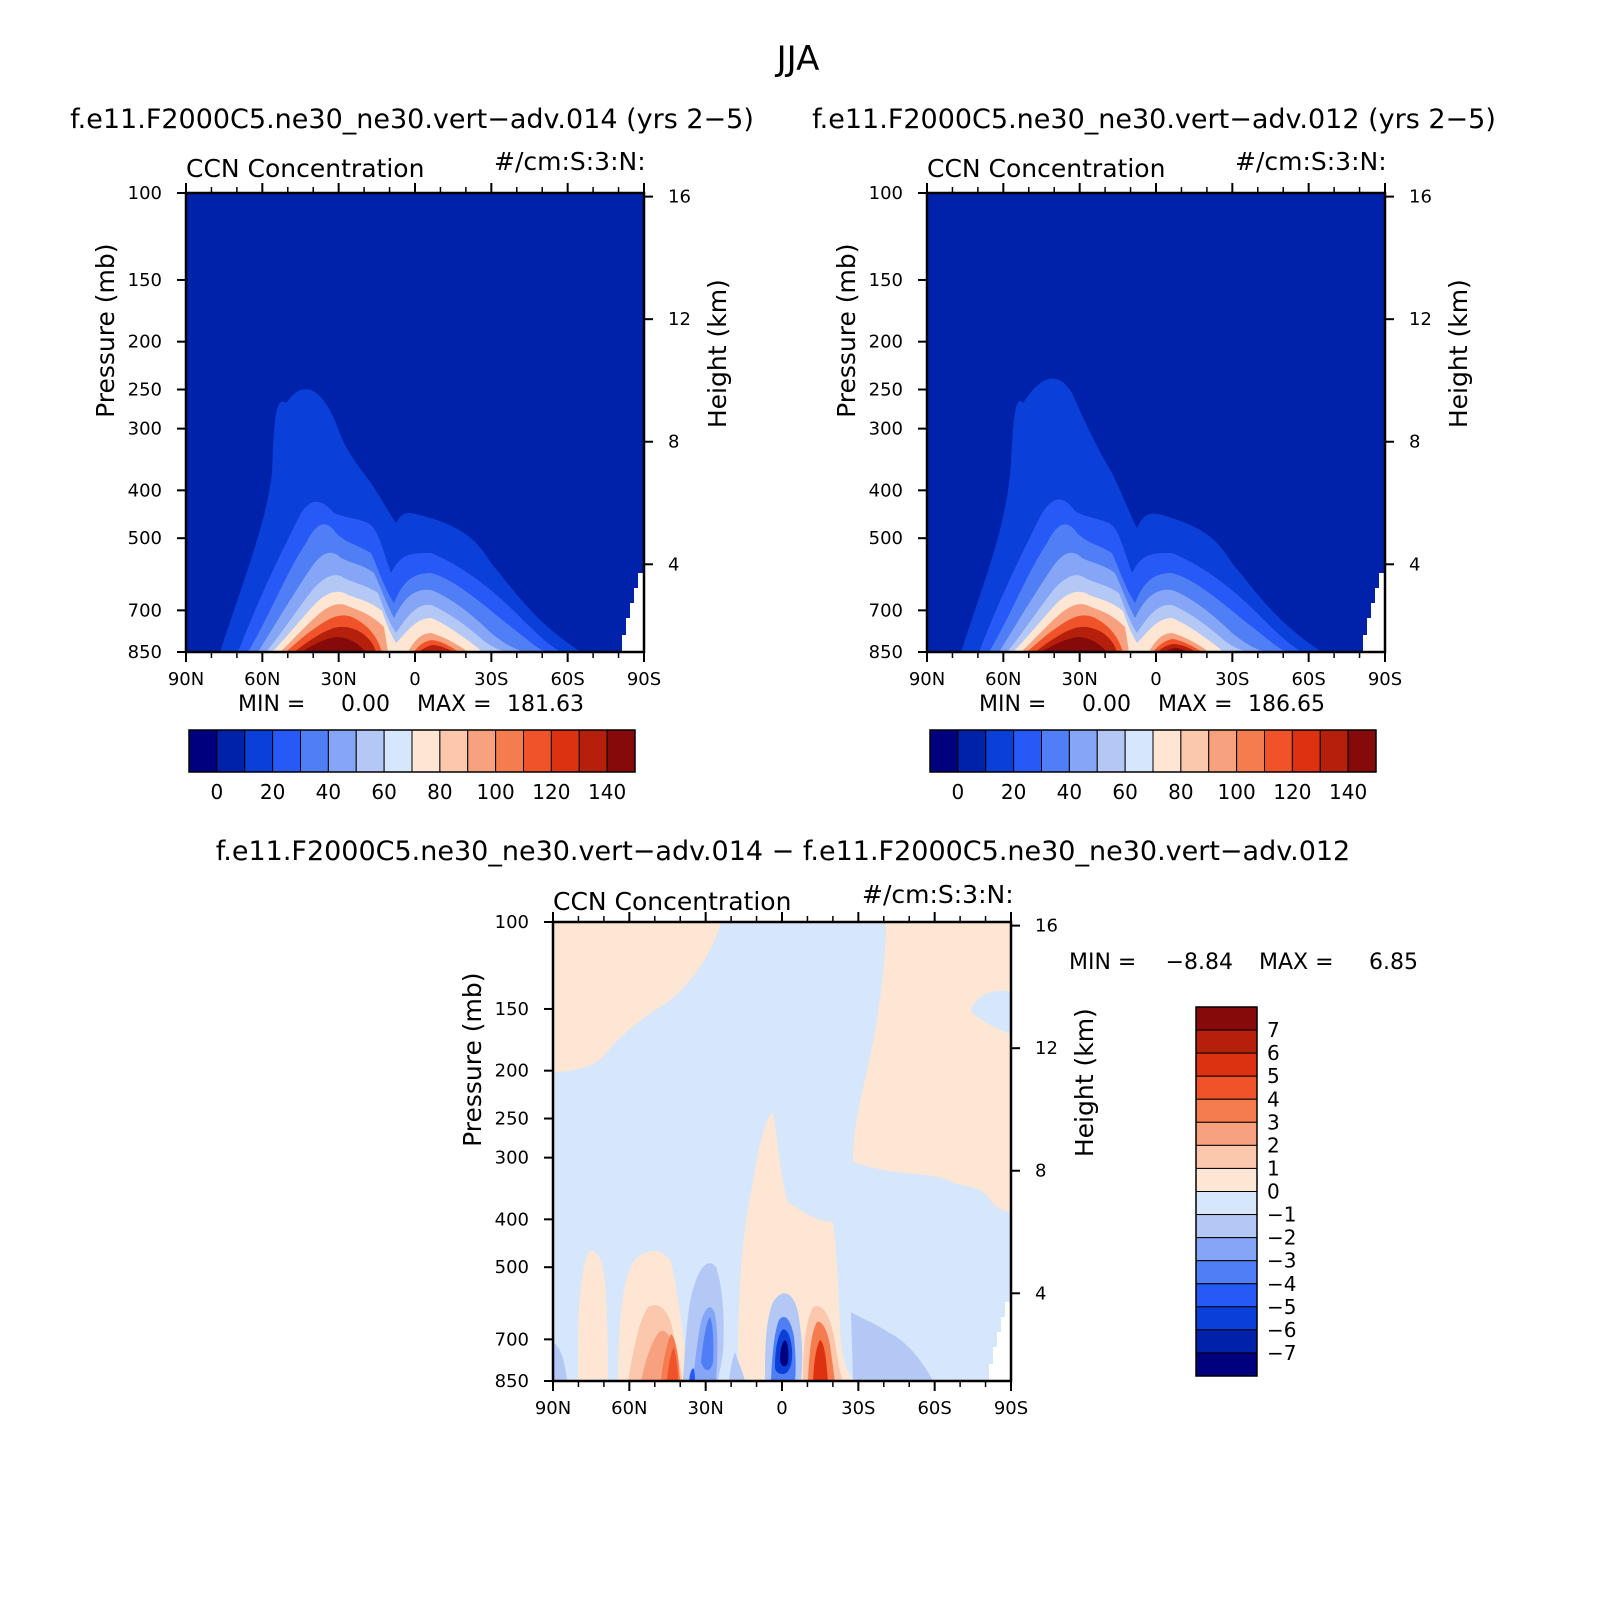 This screenshot has width=1597, height=1600. What do you see at coordinates (1286, 704) in the screenshot?
I see `max-value: 186.65` at bounding box center [1286, 704].